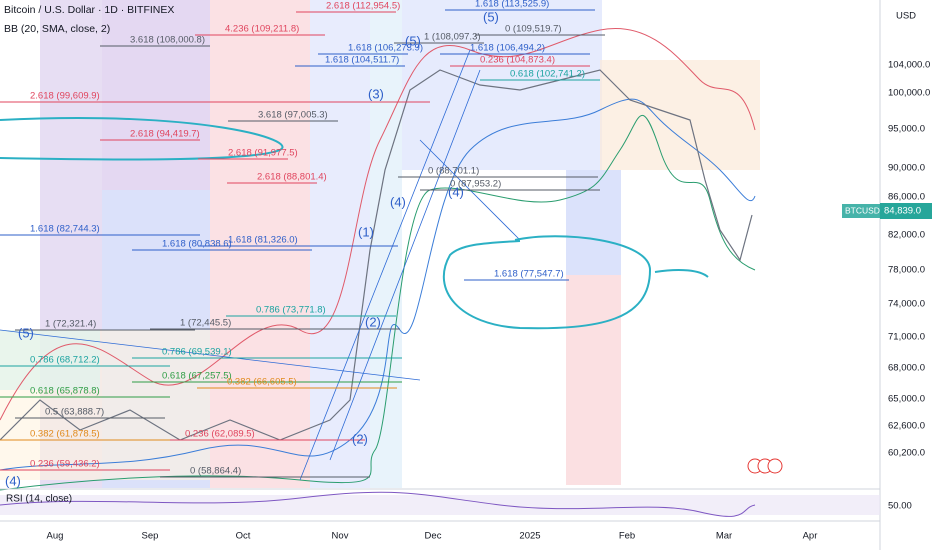 The image size is (932, 550). Describe the element at coordinates (906, 235) in the screenshot. I see `price-label: 82,000.0` at that location.